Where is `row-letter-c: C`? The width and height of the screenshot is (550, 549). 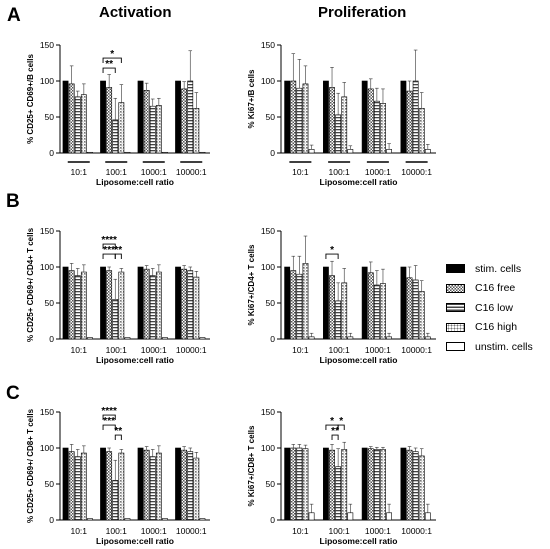
row-letter-c: C is located at coordinates (13, 393).